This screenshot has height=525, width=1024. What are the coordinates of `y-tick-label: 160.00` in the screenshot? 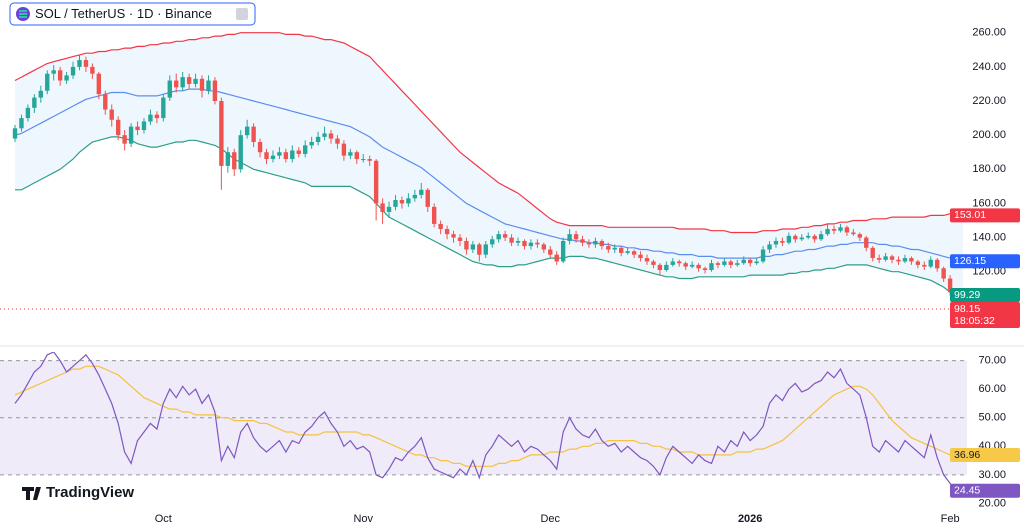 It's located at (989, 203).